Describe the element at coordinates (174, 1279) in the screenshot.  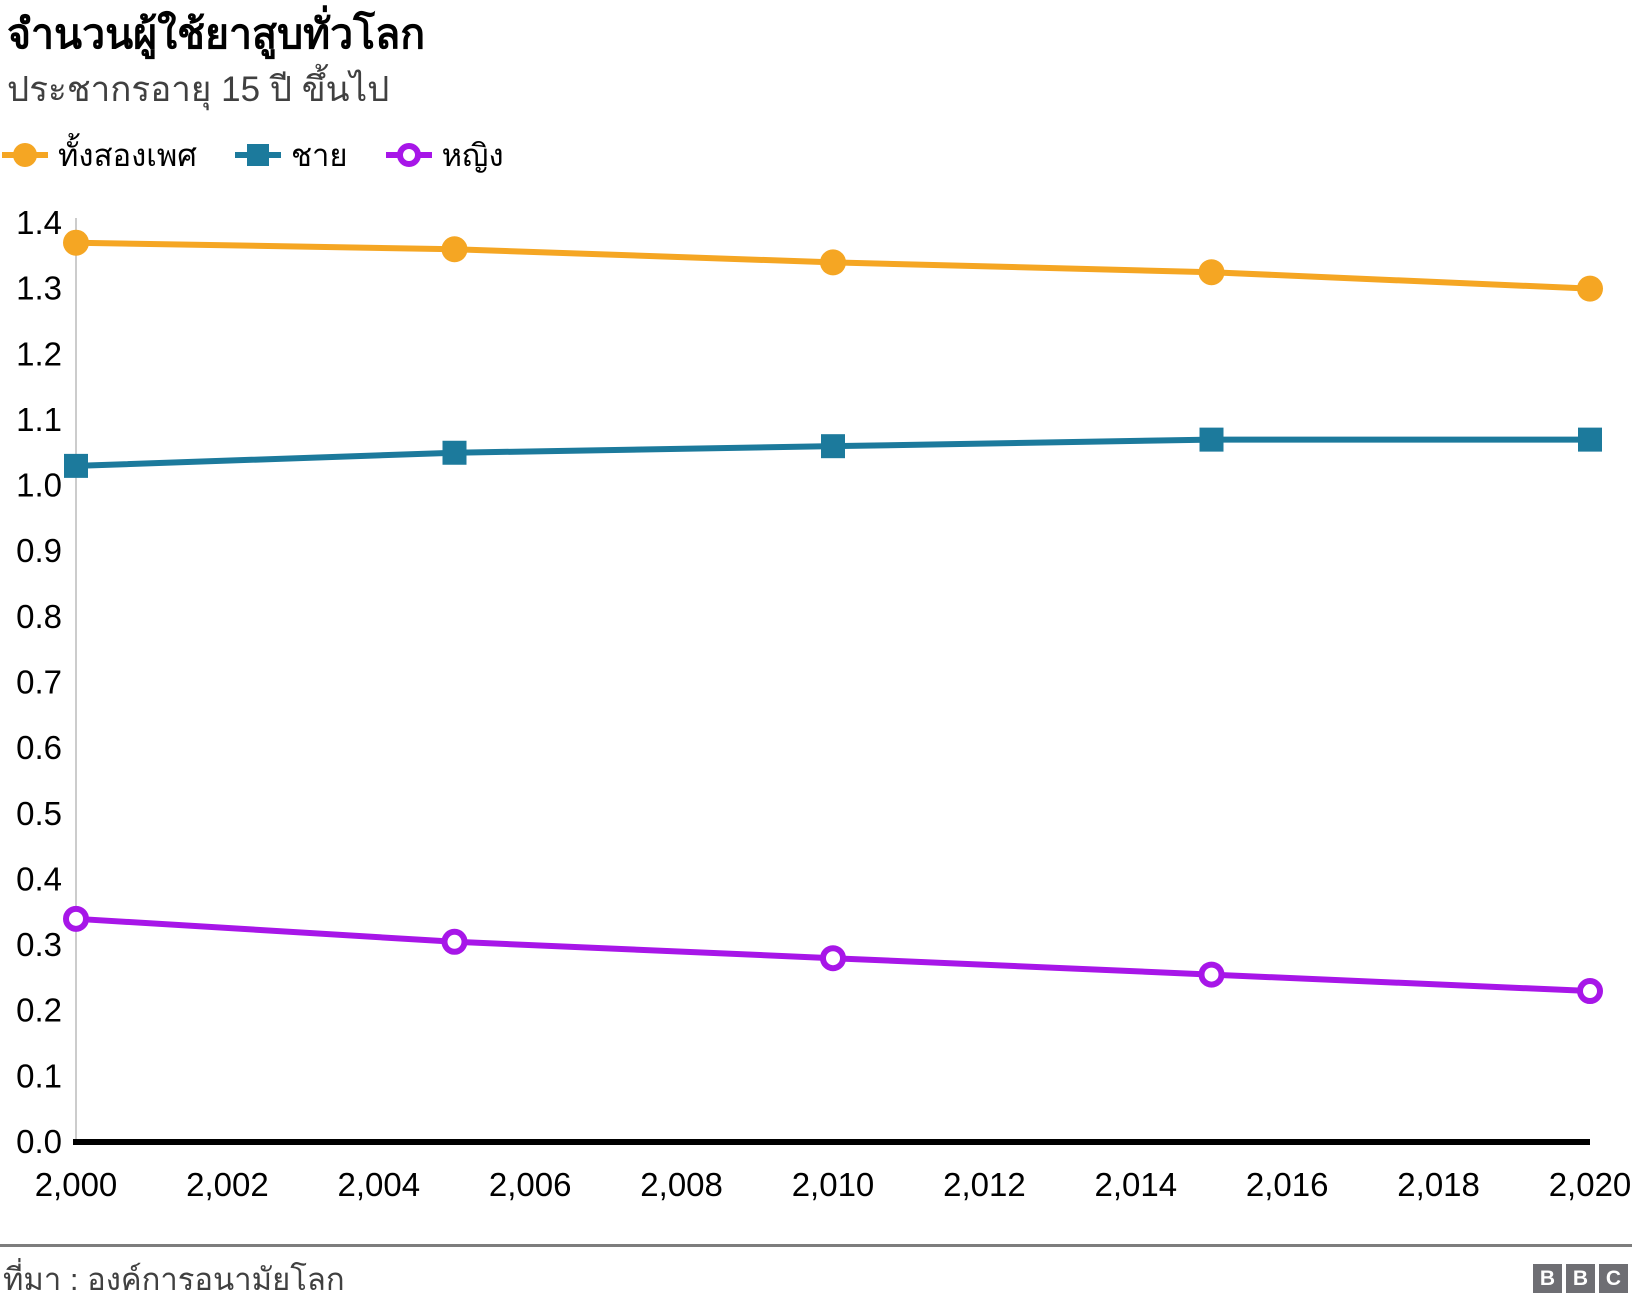
I see `source-attribution: ที่มา : องค์การอนามัยโลก` at that location.